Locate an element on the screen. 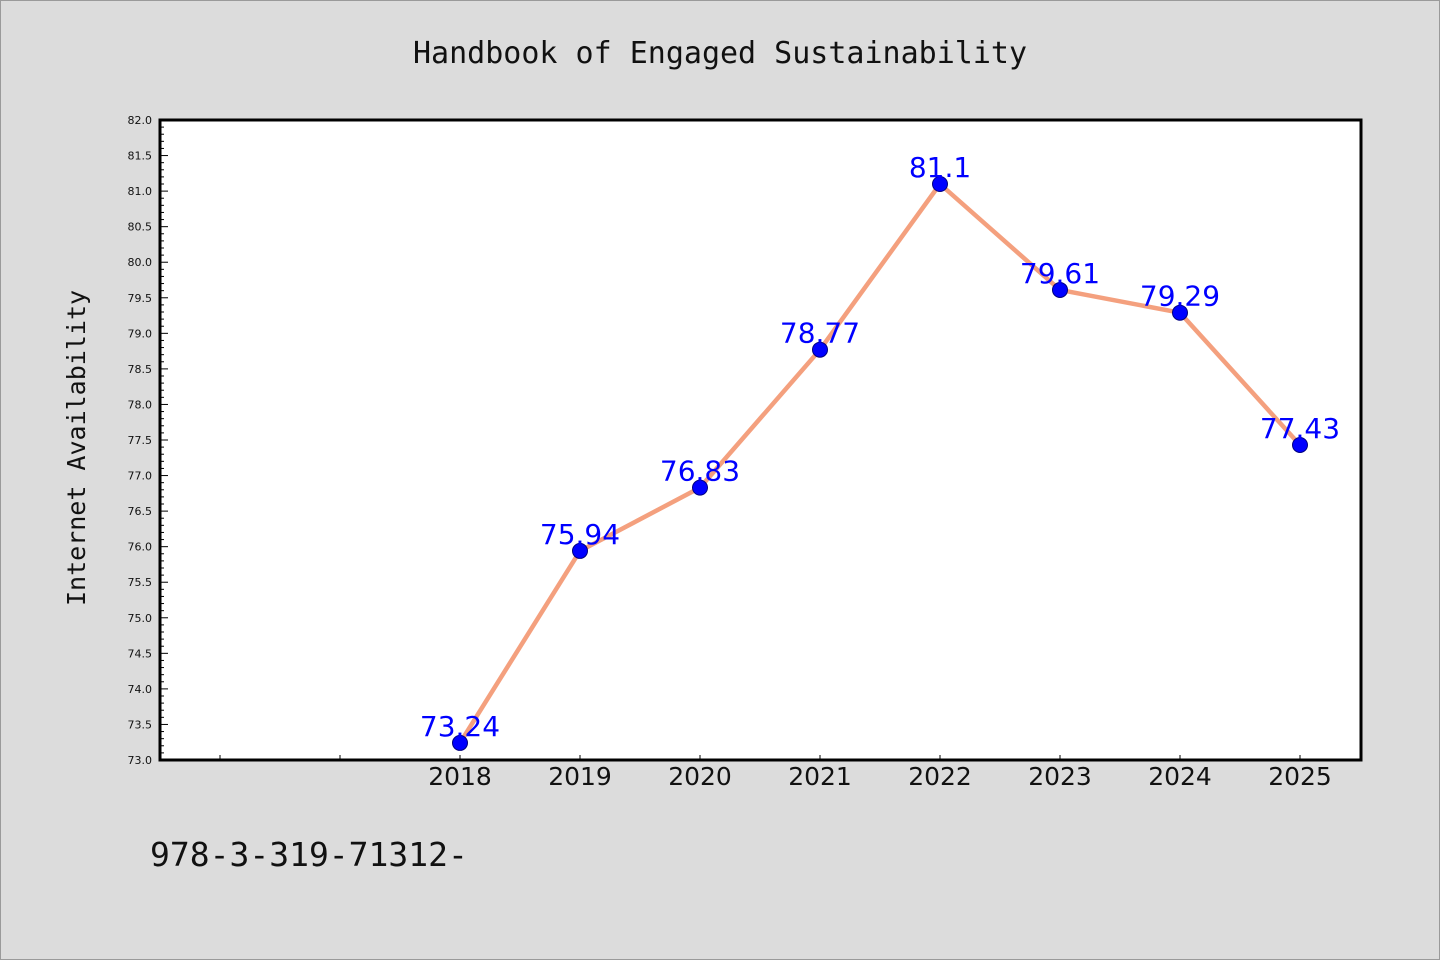  x-tick-label: 2024 is located at coordinates (1180, 776).